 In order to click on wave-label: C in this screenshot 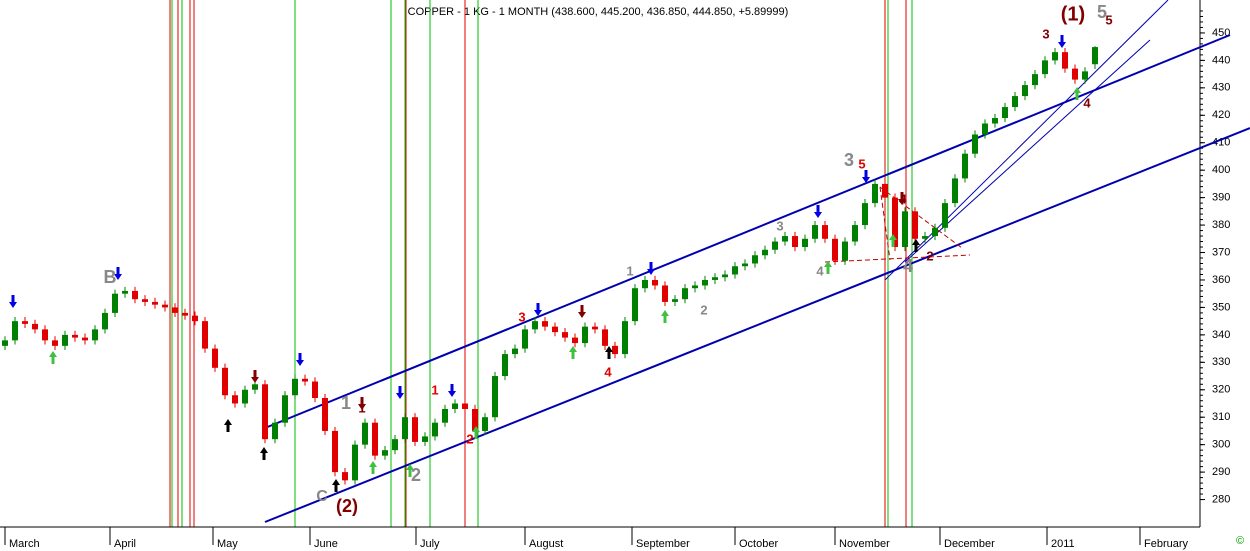, I will do `click(322, 496)`.